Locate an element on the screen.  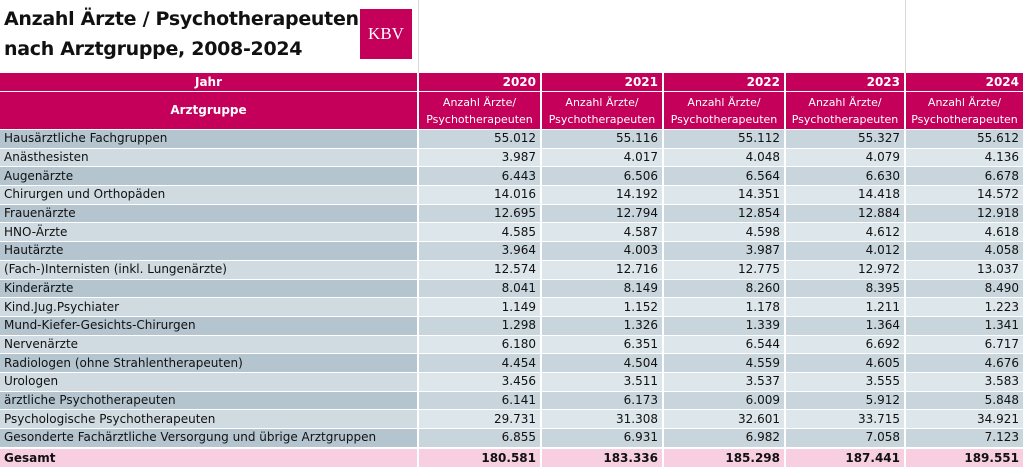
year-header: 2022 is located at coordinates (724, 82).